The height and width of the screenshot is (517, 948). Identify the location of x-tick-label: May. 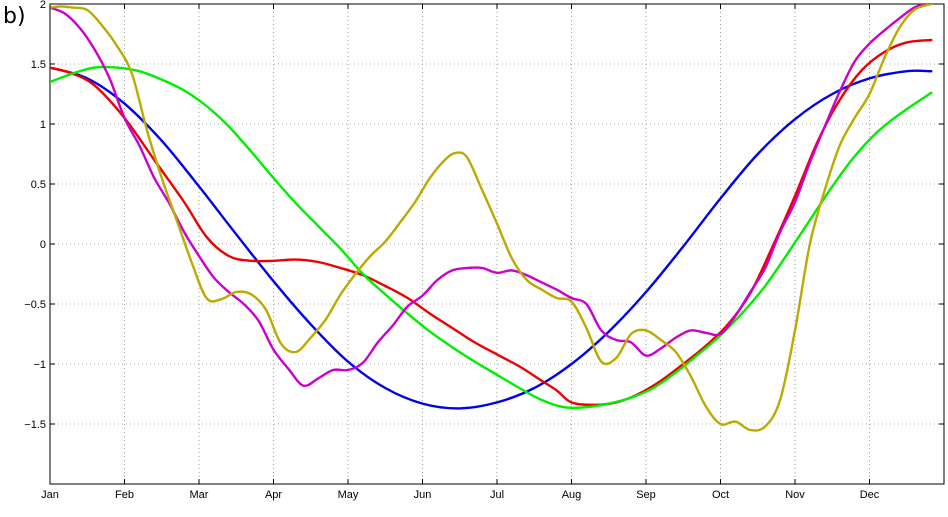
(348, 495).